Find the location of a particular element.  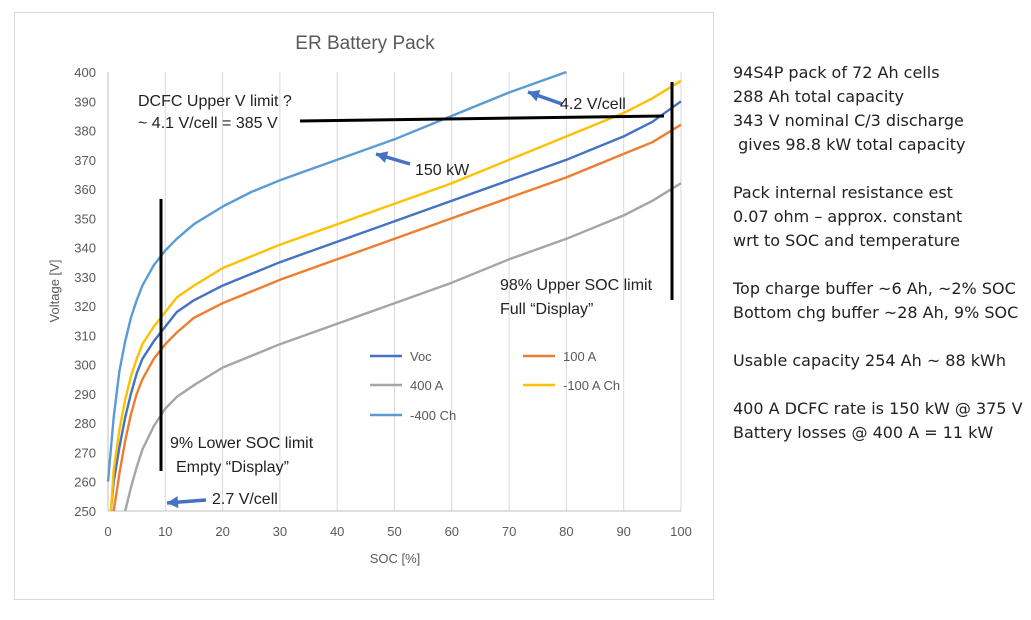

note-line: gives 98.8 kW total capacity is located at coordinates (849, 144).